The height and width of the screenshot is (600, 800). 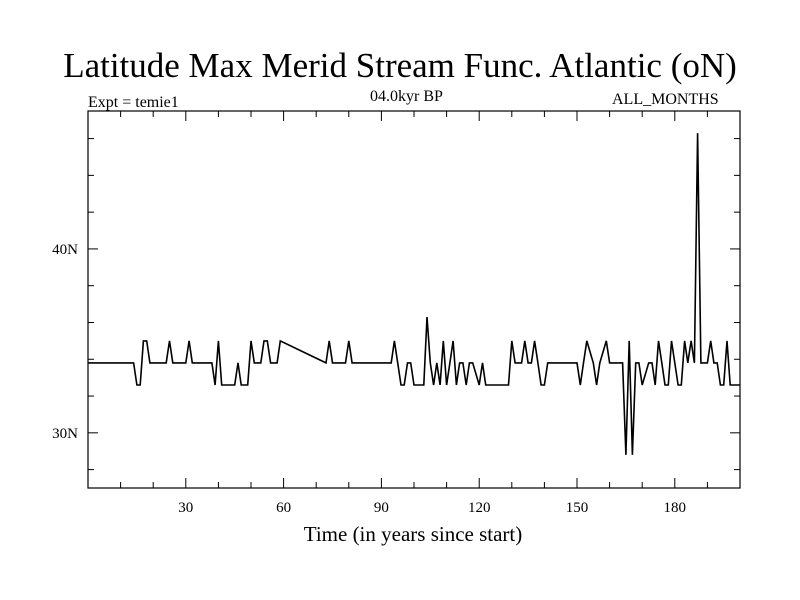 I want to click on y-tick-labels: 30N 40N, so click(x=65, y=342).